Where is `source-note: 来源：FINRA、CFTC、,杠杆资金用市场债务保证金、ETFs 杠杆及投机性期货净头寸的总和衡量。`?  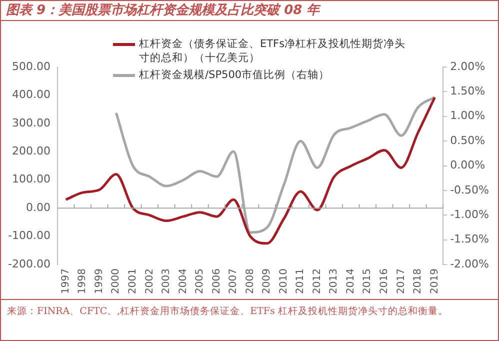
source-note: 来源：FINRA、CFTC、,杠杆资金用市场债务保证金、ETFs 杠杆及投机性期货净头寸的总和衡量。 is located at coordinates (249, 319).